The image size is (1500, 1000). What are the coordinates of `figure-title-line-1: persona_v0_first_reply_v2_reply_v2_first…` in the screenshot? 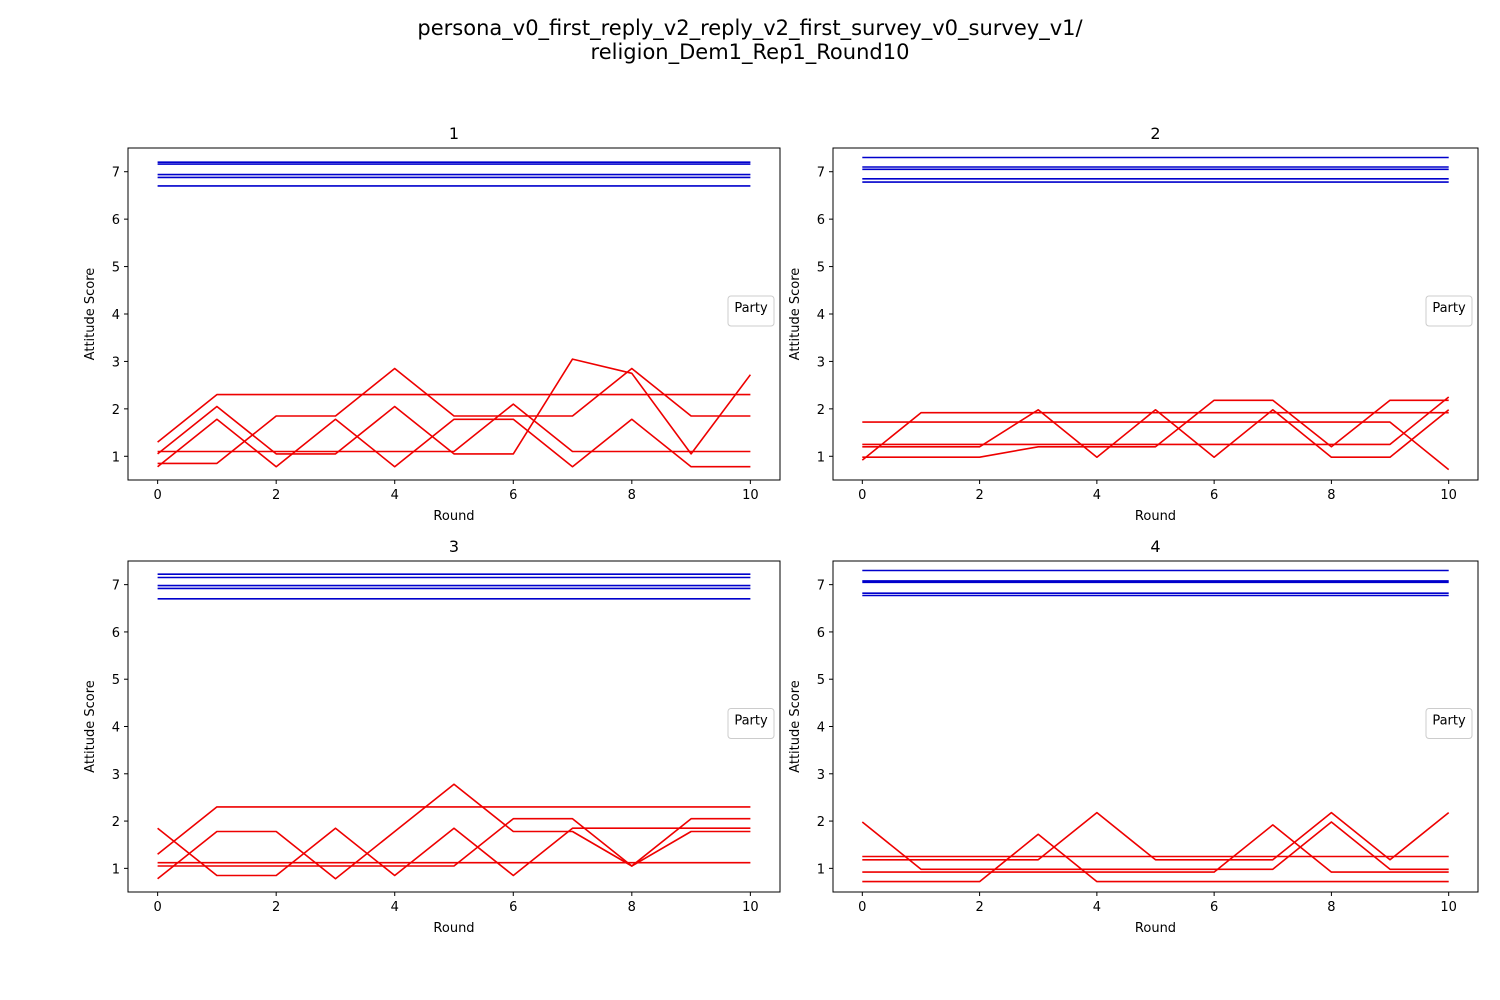 It's located at (750, 28).